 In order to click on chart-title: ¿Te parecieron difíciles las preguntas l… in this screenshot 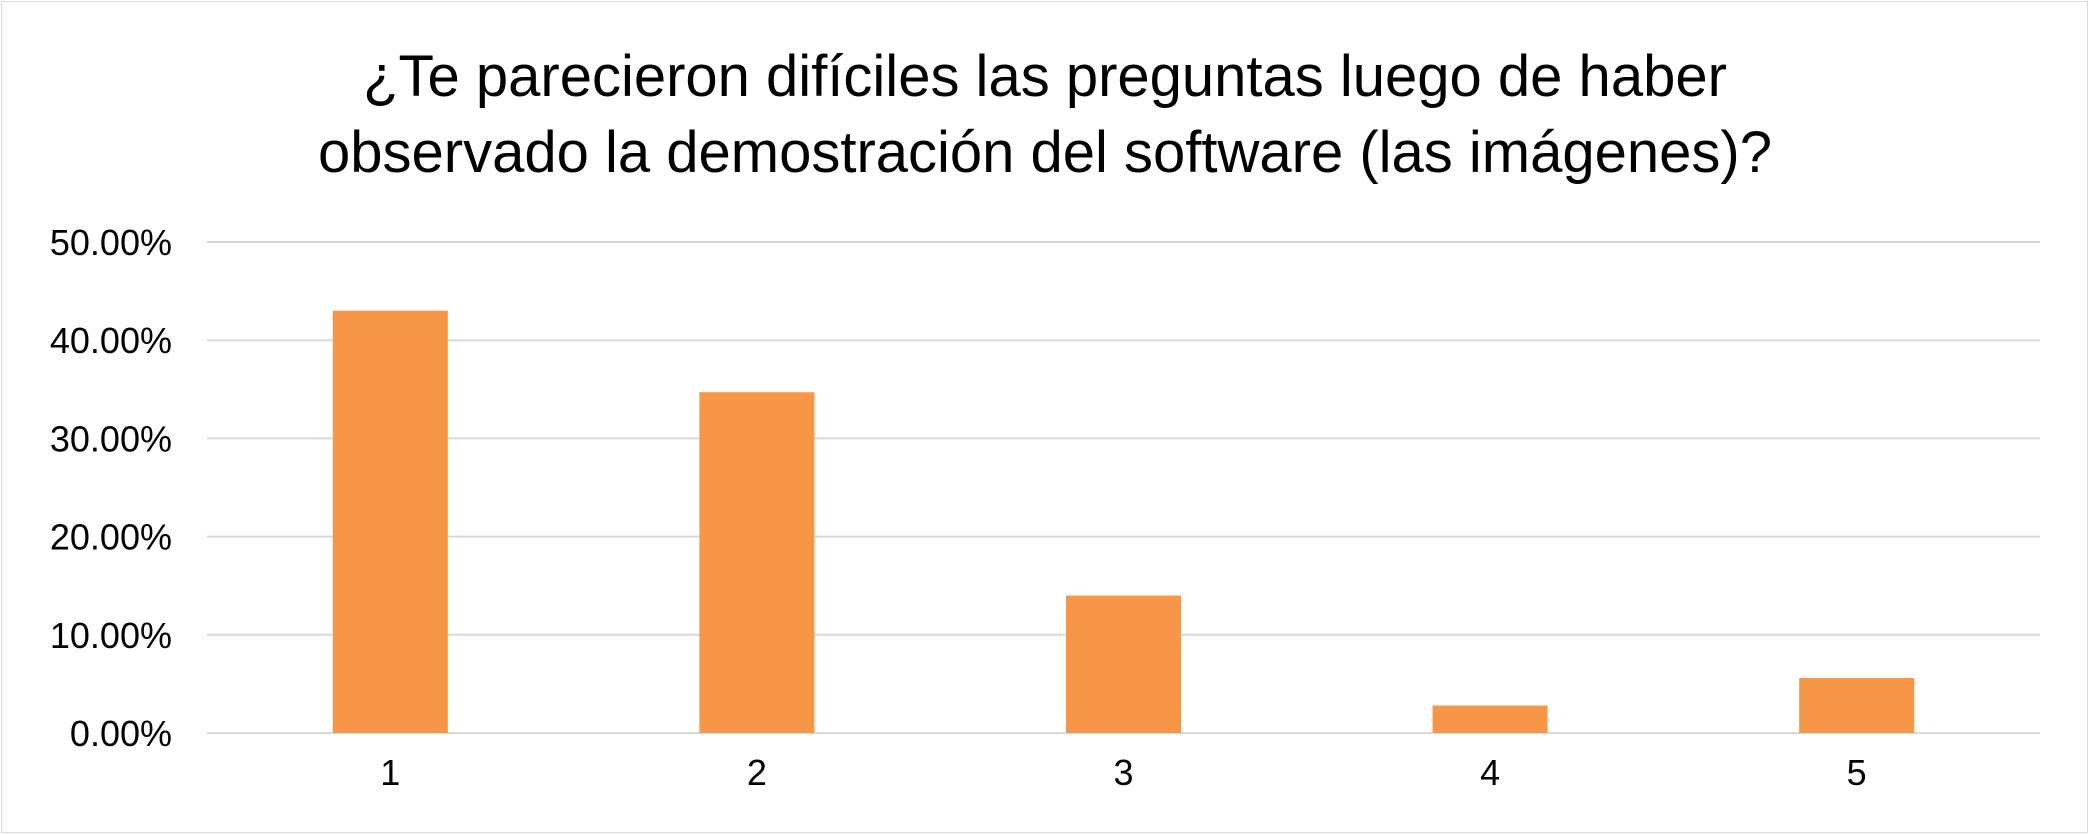, I will do `click(1045, 114)`.